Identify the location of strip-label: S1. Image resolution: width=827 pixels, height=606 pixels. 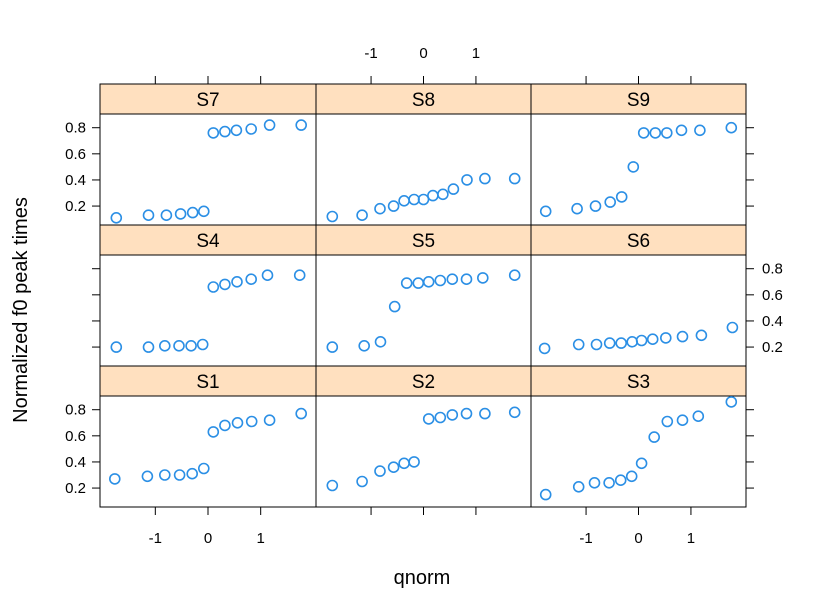
(207, 382).